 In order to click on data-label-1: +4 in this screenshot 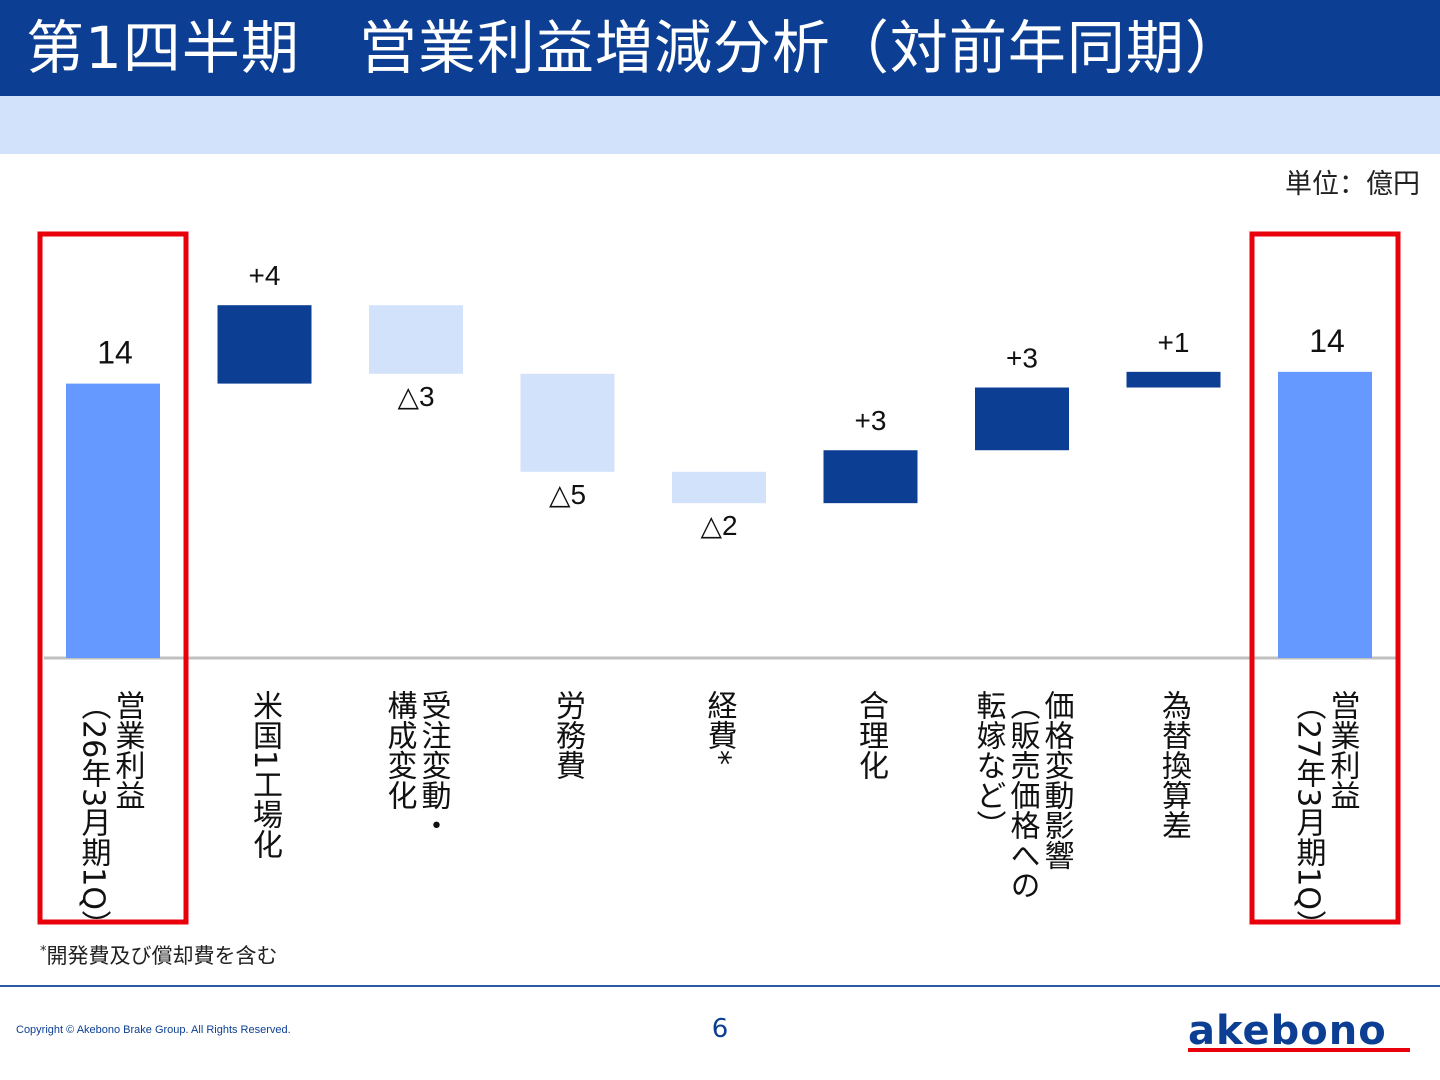, I will do `click(265, 275)`.